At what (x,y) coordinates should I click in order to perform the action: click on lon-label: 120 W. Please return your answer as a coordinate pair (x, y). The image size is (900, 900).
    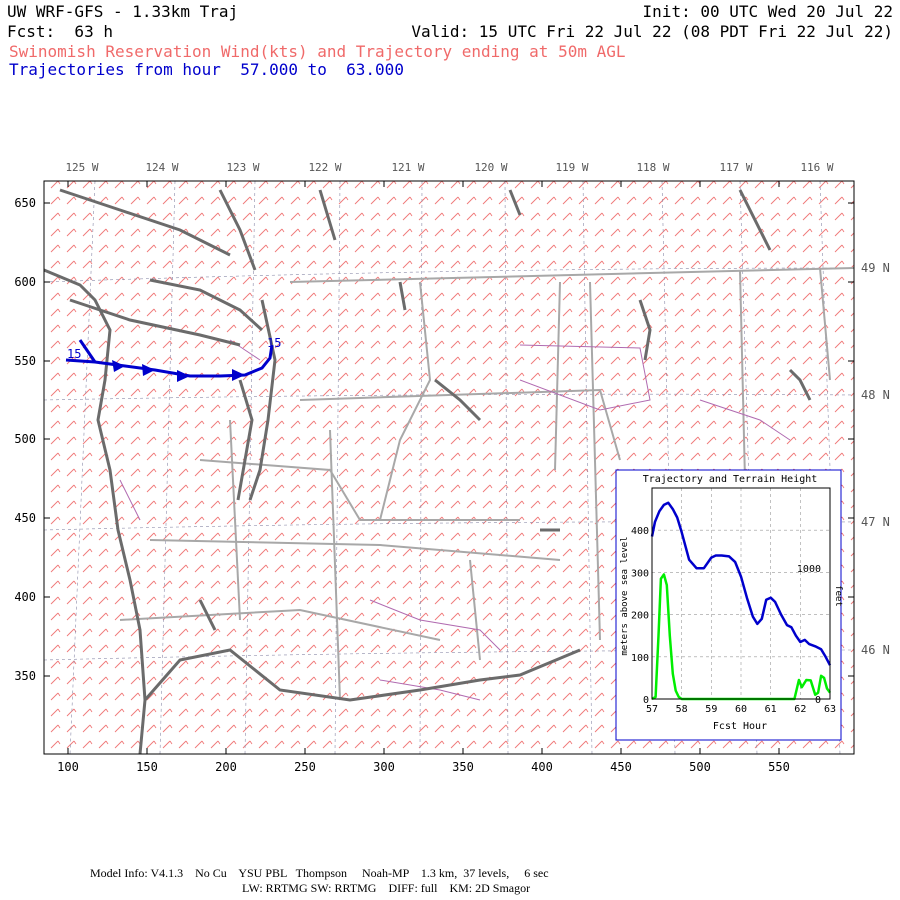
    Looking at the image, I should click on (490, 167).